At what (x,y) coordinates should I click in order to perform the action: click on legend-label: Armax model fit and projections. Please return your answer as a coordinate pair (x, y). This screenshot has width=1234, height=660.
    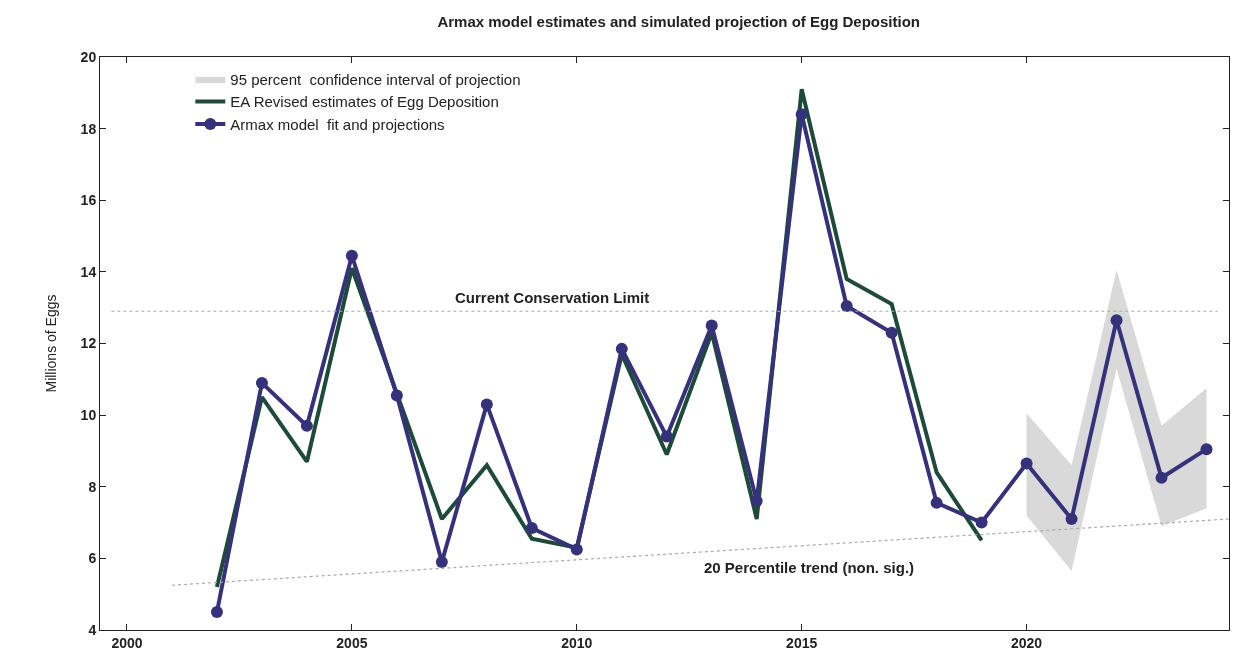
    Looking at the image, I should click on (337, 124).